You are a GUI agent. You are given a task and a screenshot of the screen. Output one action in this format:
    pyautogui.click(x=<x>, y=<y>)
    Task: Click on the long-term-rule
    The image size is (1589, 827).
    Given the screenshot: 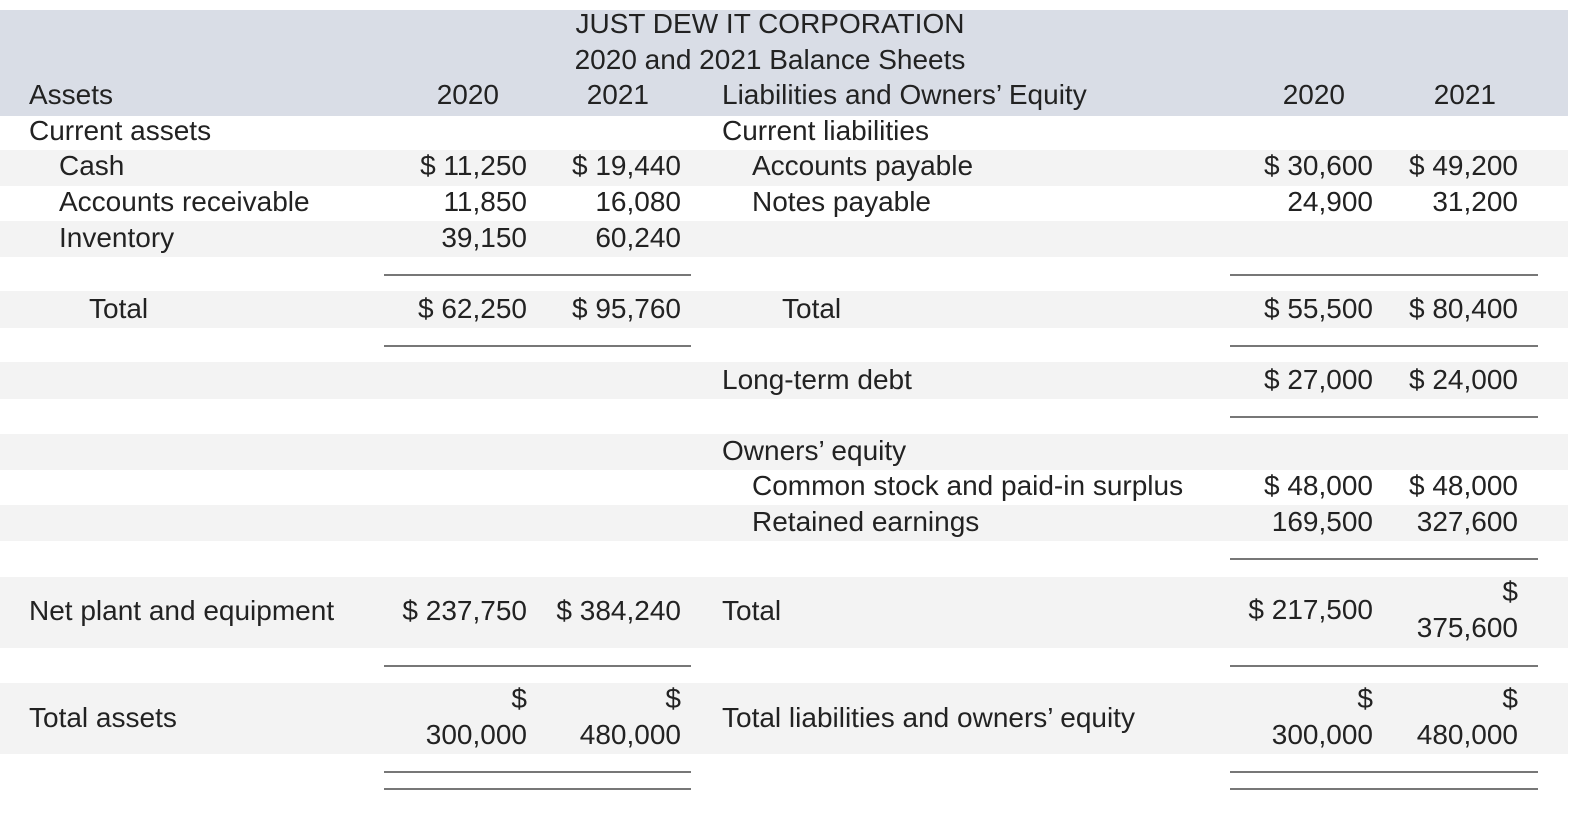 What is the action you would take?
    pyautogui.click(x=1384, y=417)
    